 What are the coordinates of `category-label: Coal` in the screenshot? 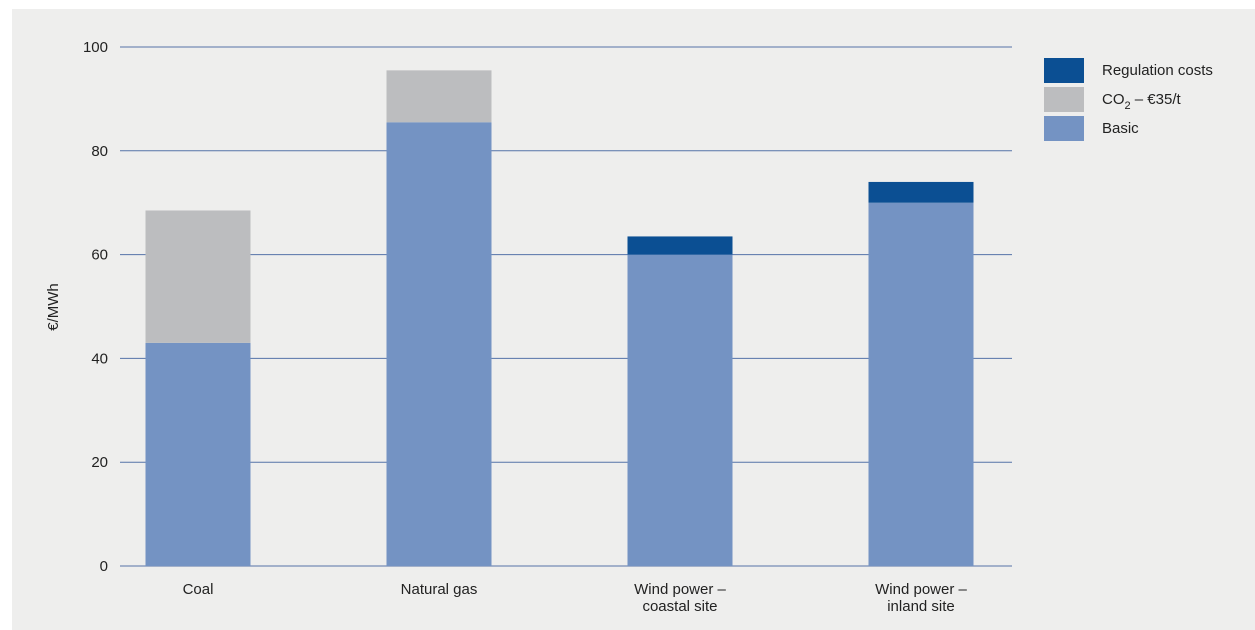 It's located at (198, 589).